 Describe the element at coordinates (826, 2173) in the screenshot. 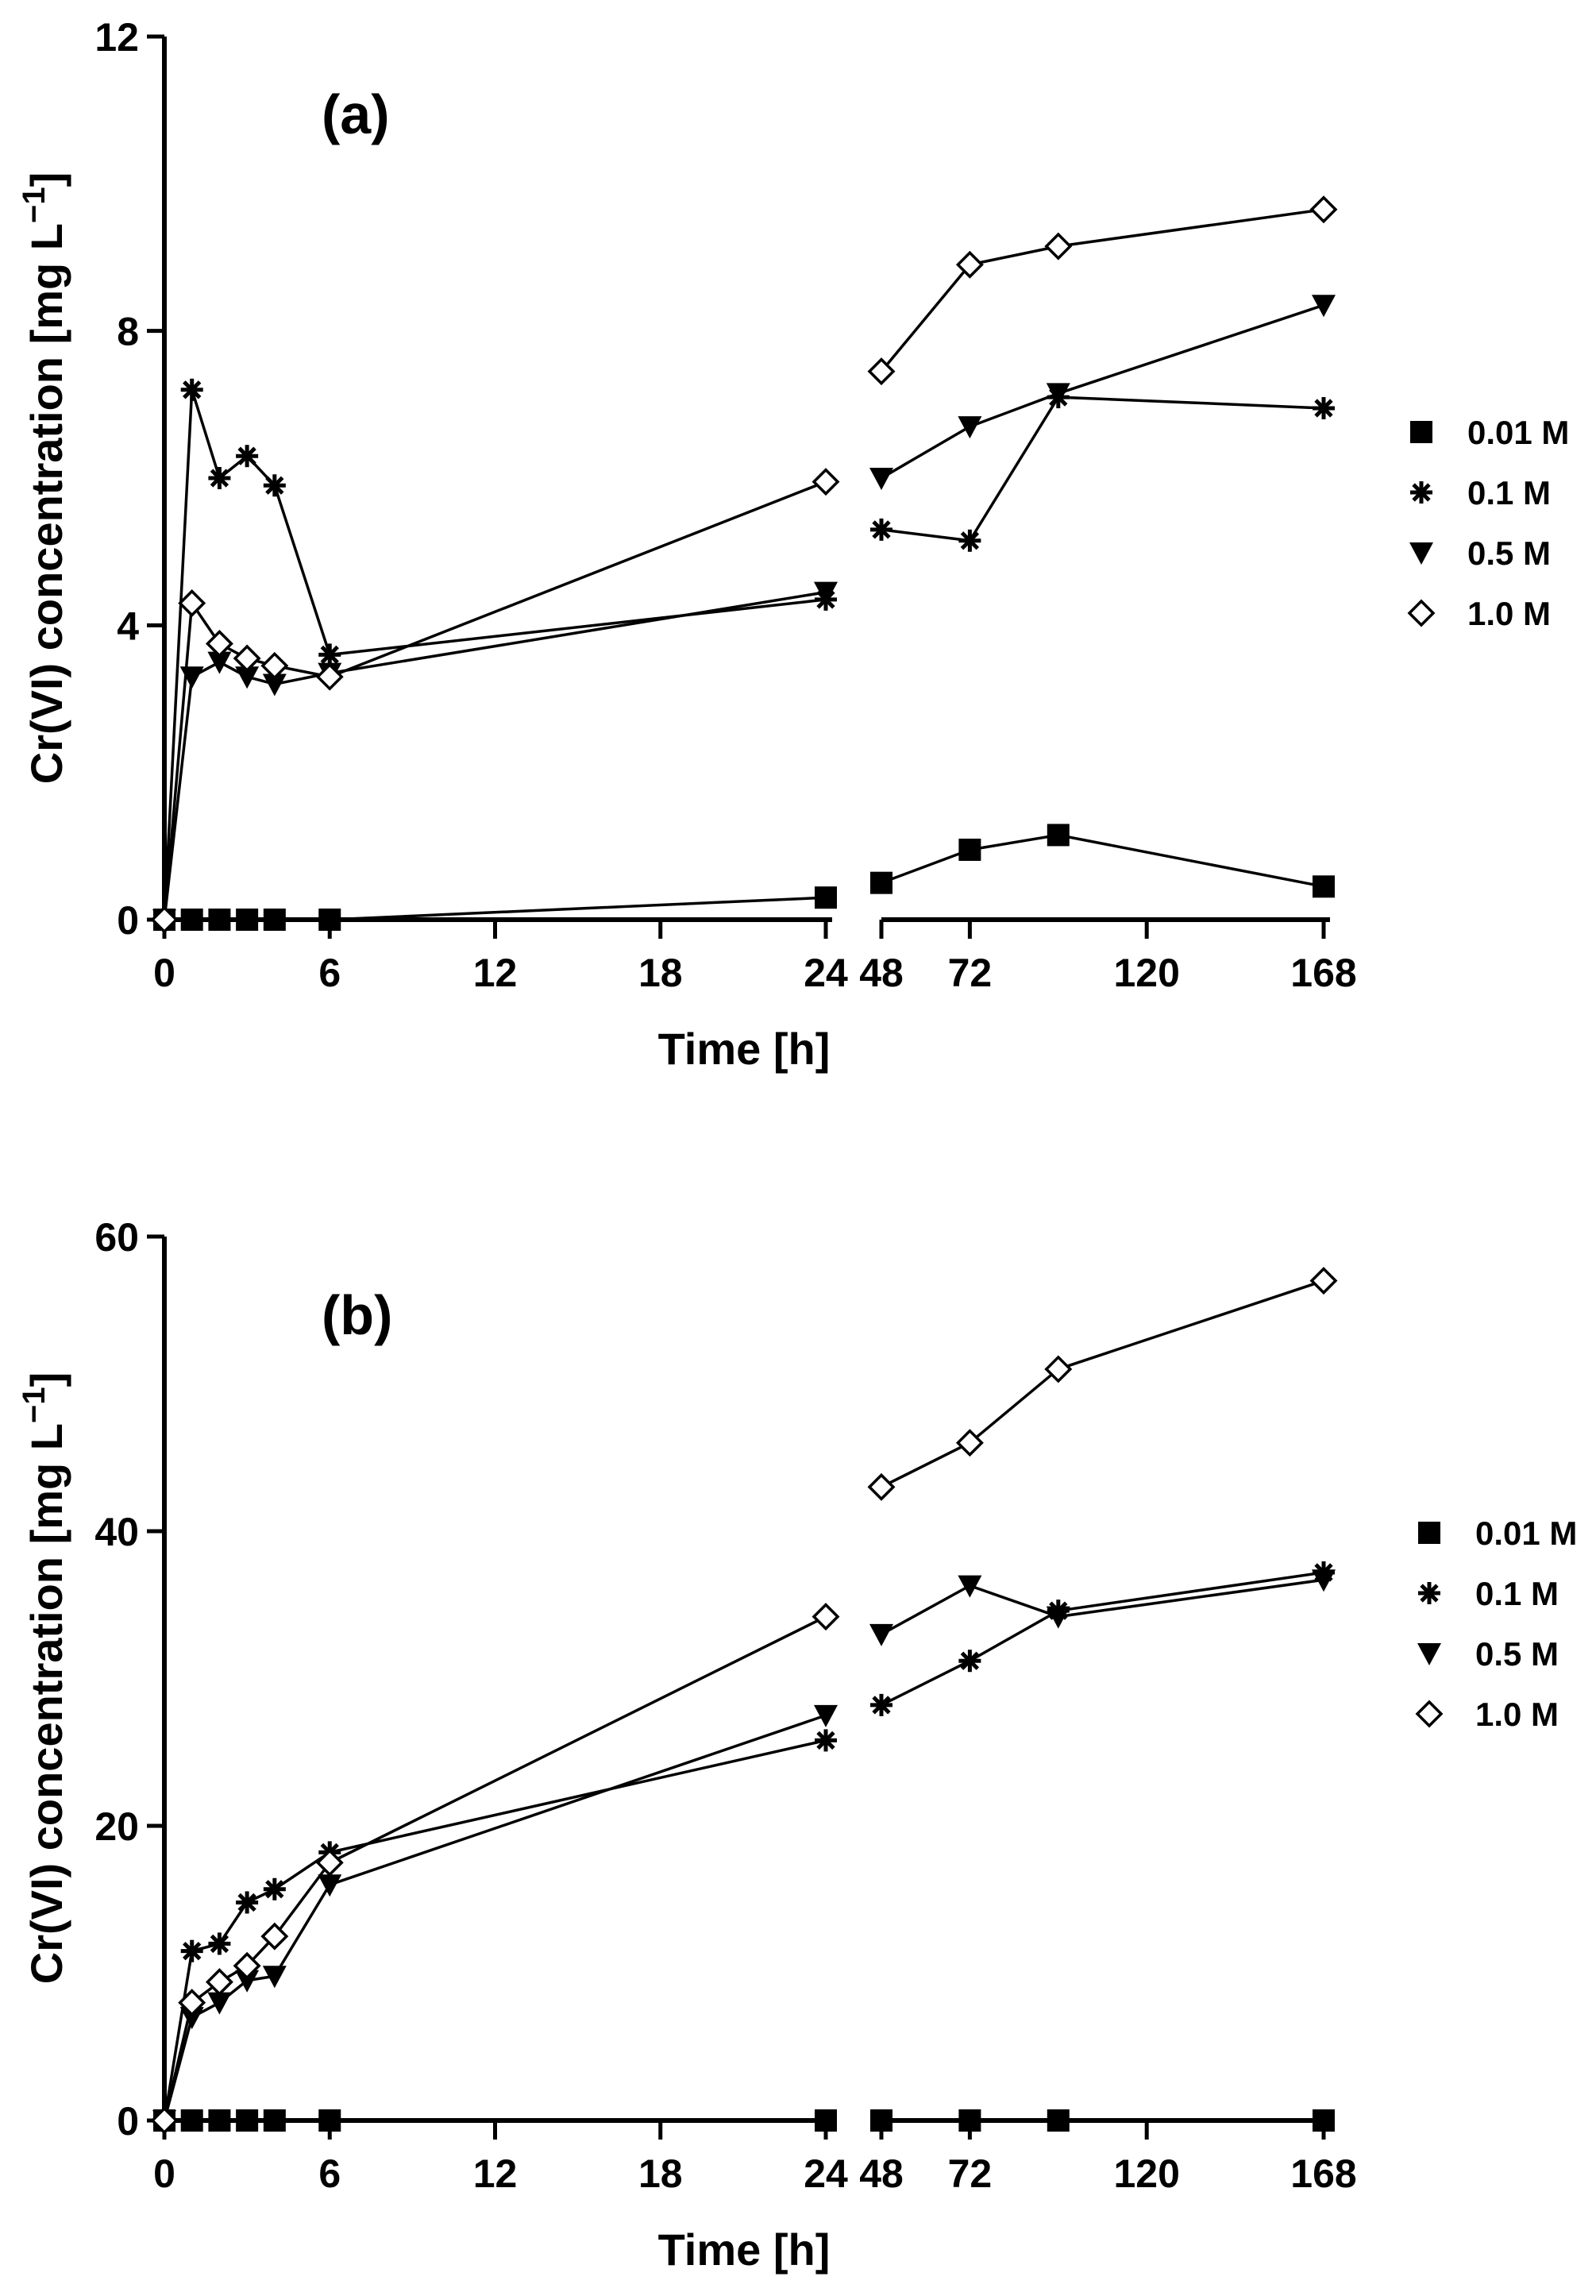

I see `x-tick-label: 24` at that location.